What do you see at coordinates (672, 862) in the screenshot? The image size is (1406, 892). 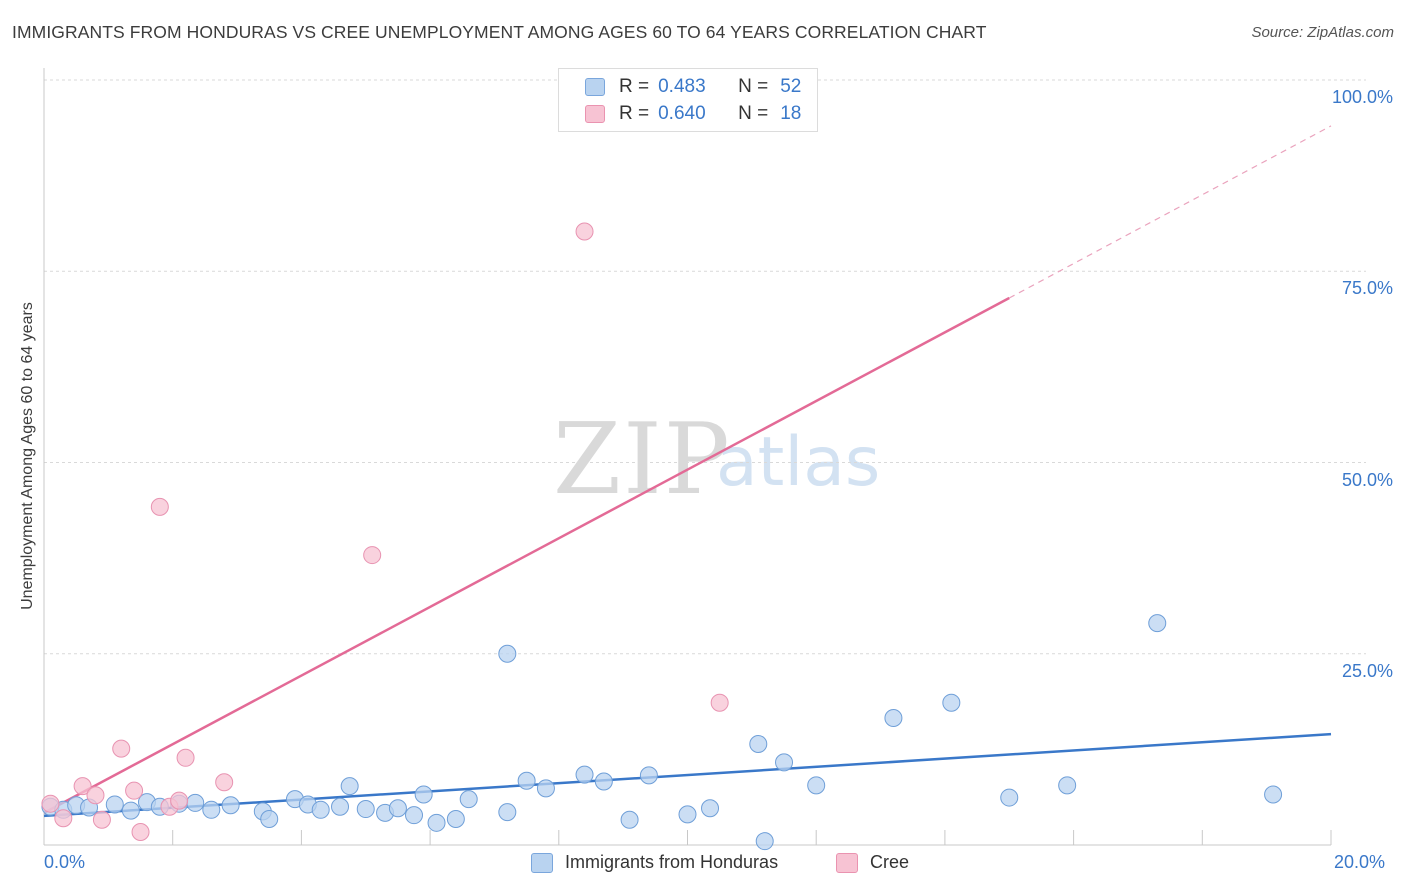 I see `legend-label-honduras: Immigrants from Honduras` at bounding box center [672, 862].